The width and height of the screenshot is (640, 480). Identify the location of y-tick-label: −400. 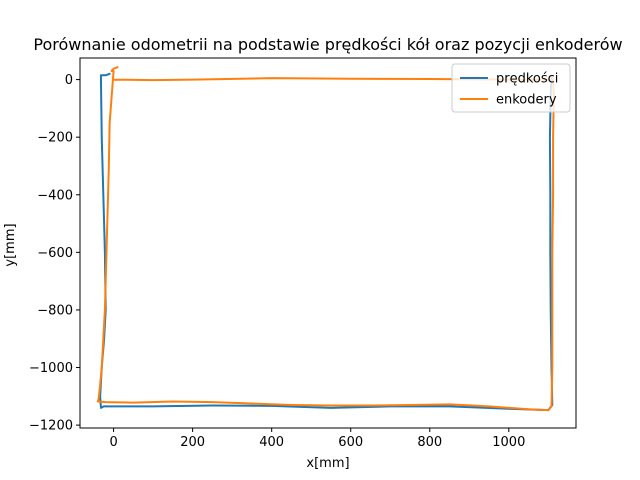
(55, 195).